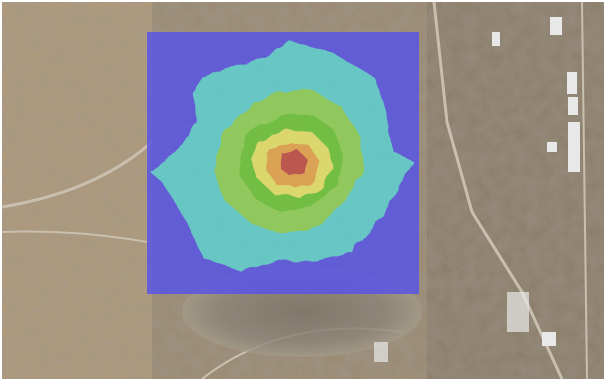  I want to click on road-lower-west, so click(75, 236).